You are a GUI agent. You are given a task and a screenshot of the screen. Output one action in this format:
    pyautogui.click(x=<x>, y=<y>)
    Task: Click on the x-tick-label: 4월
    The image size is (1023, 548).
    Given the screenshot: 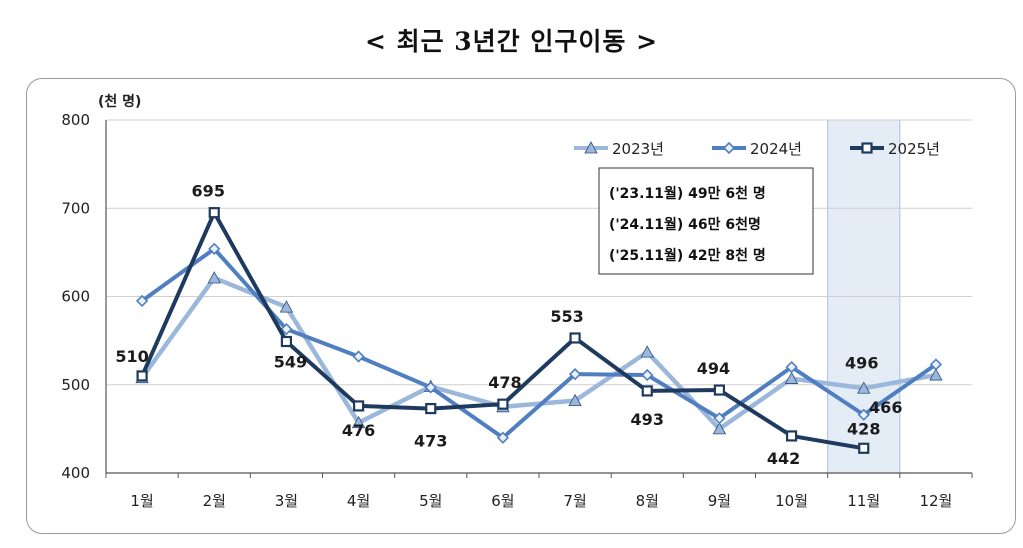 What is the action you would take?
    pyautogui.click(x=358, y=501)
    